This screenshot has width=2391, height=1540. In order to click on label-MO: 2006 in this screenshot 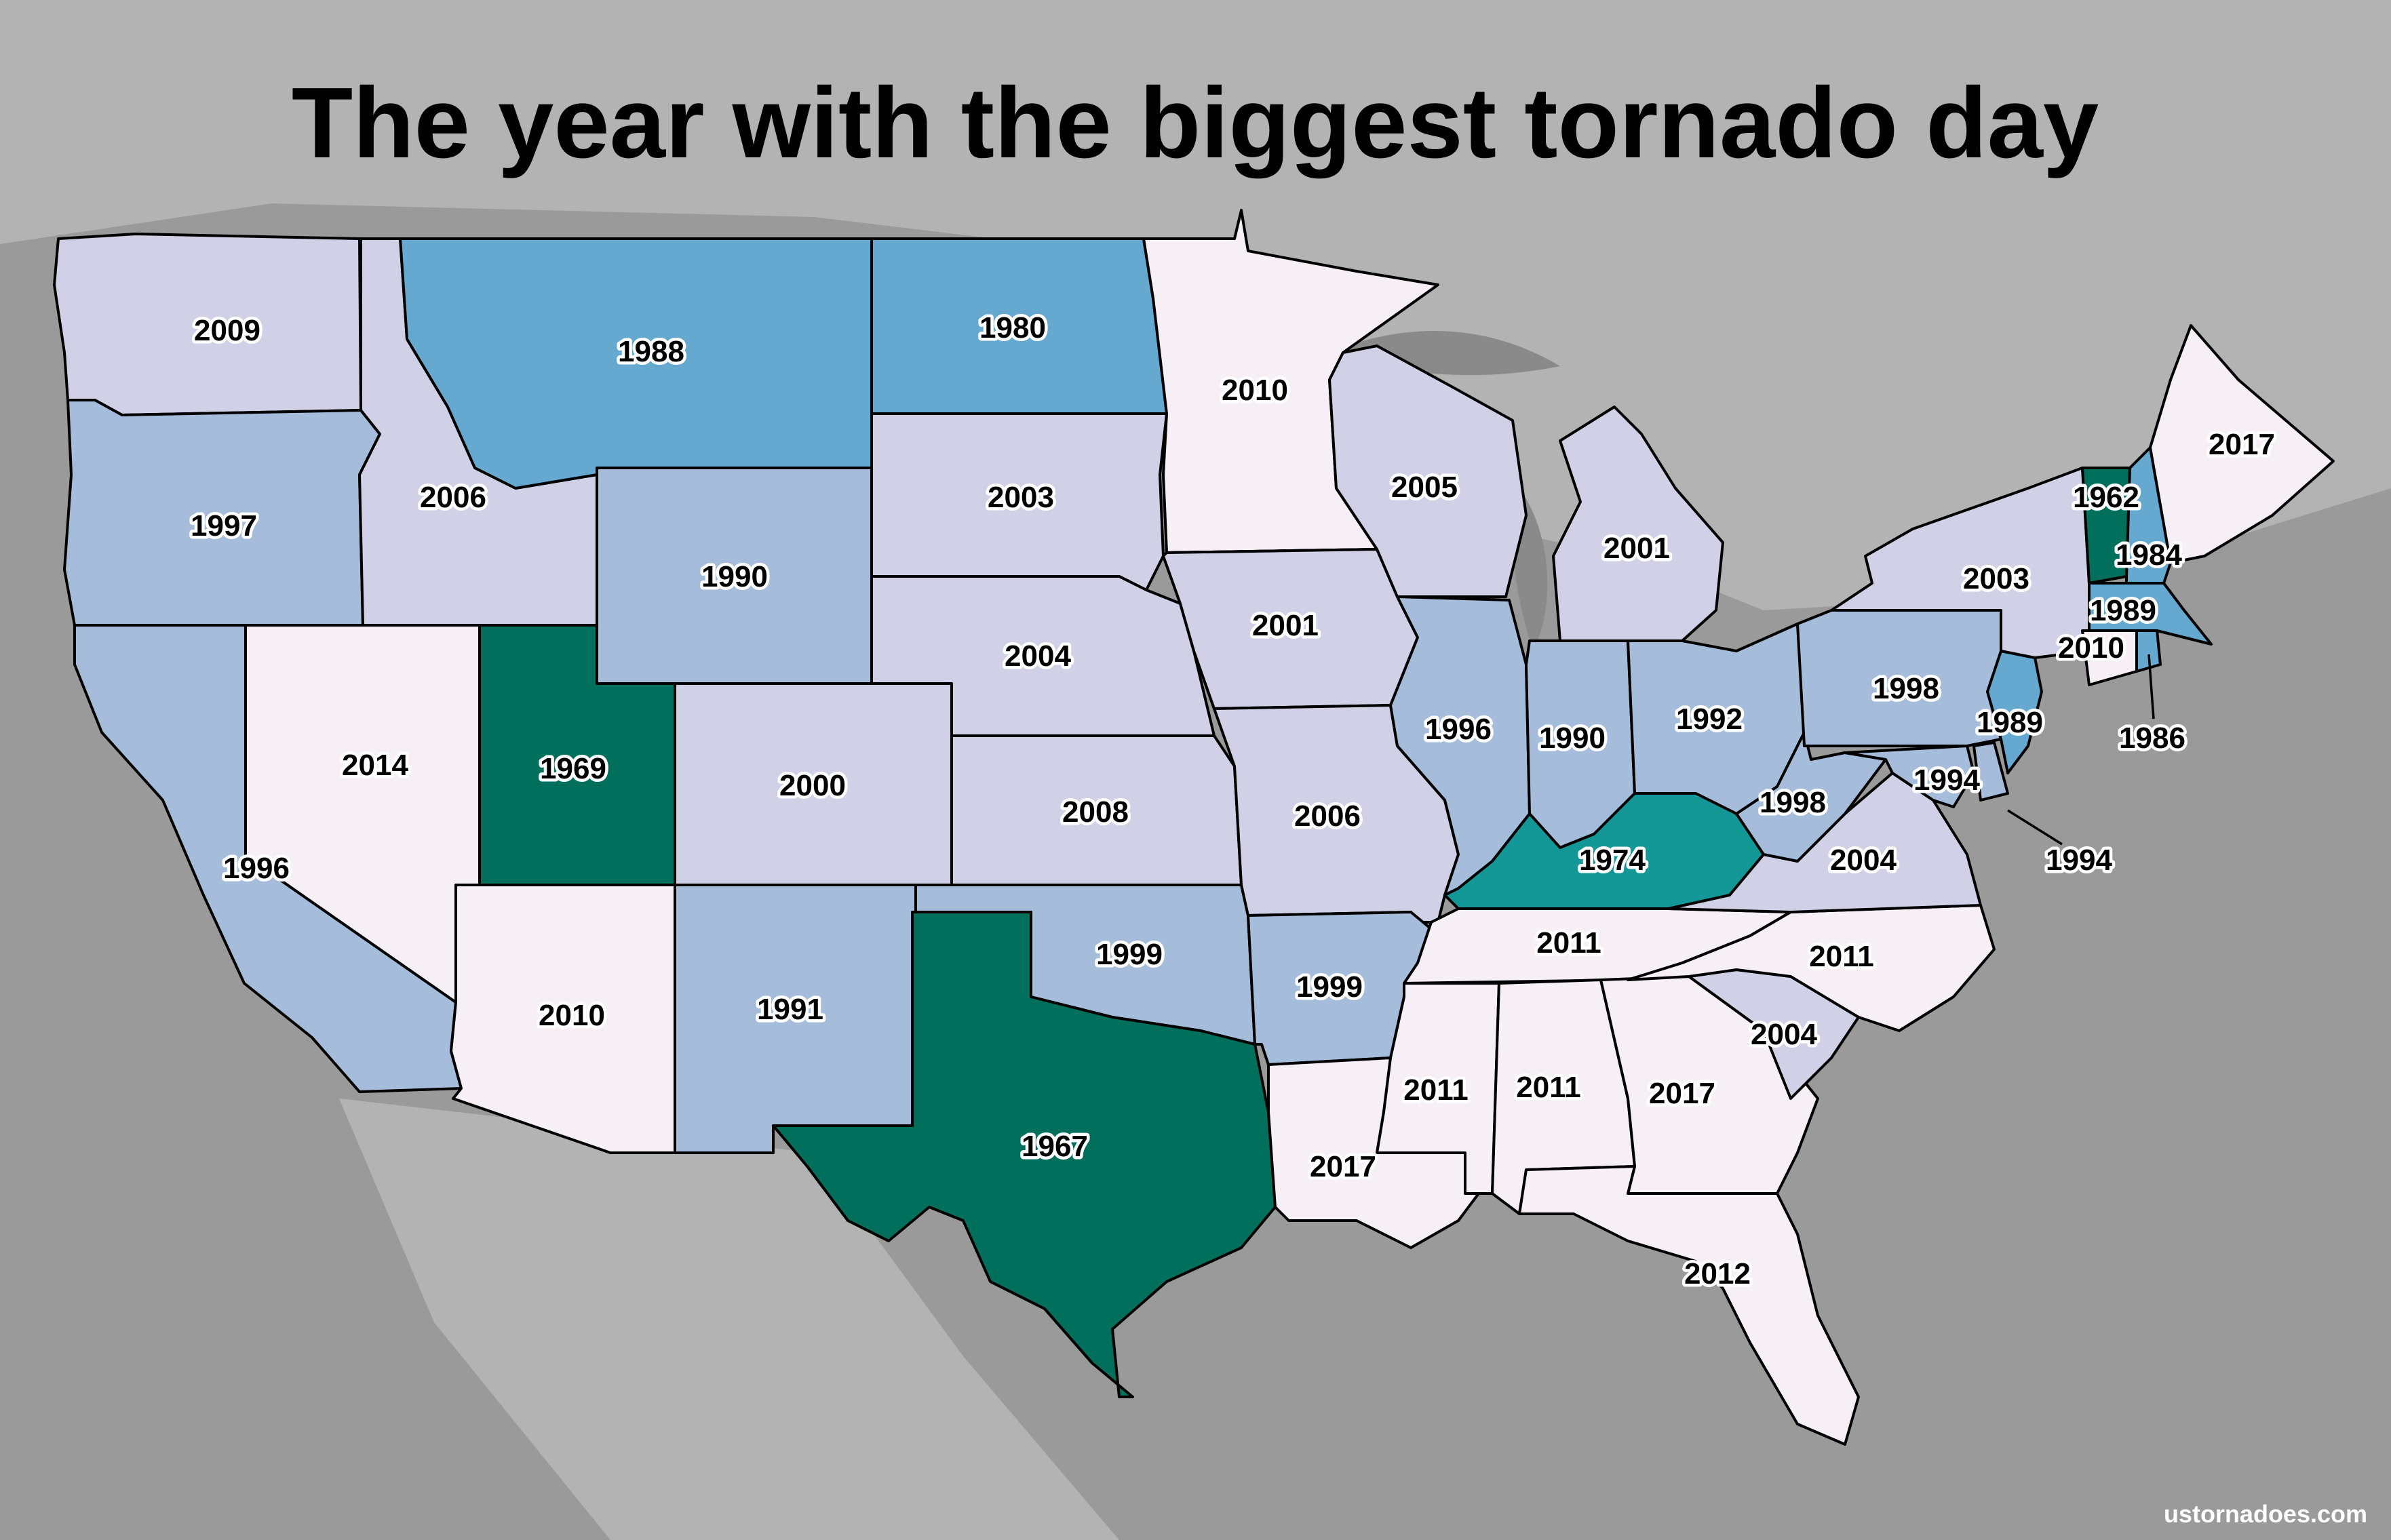, I will do `click(1327, 816)`.